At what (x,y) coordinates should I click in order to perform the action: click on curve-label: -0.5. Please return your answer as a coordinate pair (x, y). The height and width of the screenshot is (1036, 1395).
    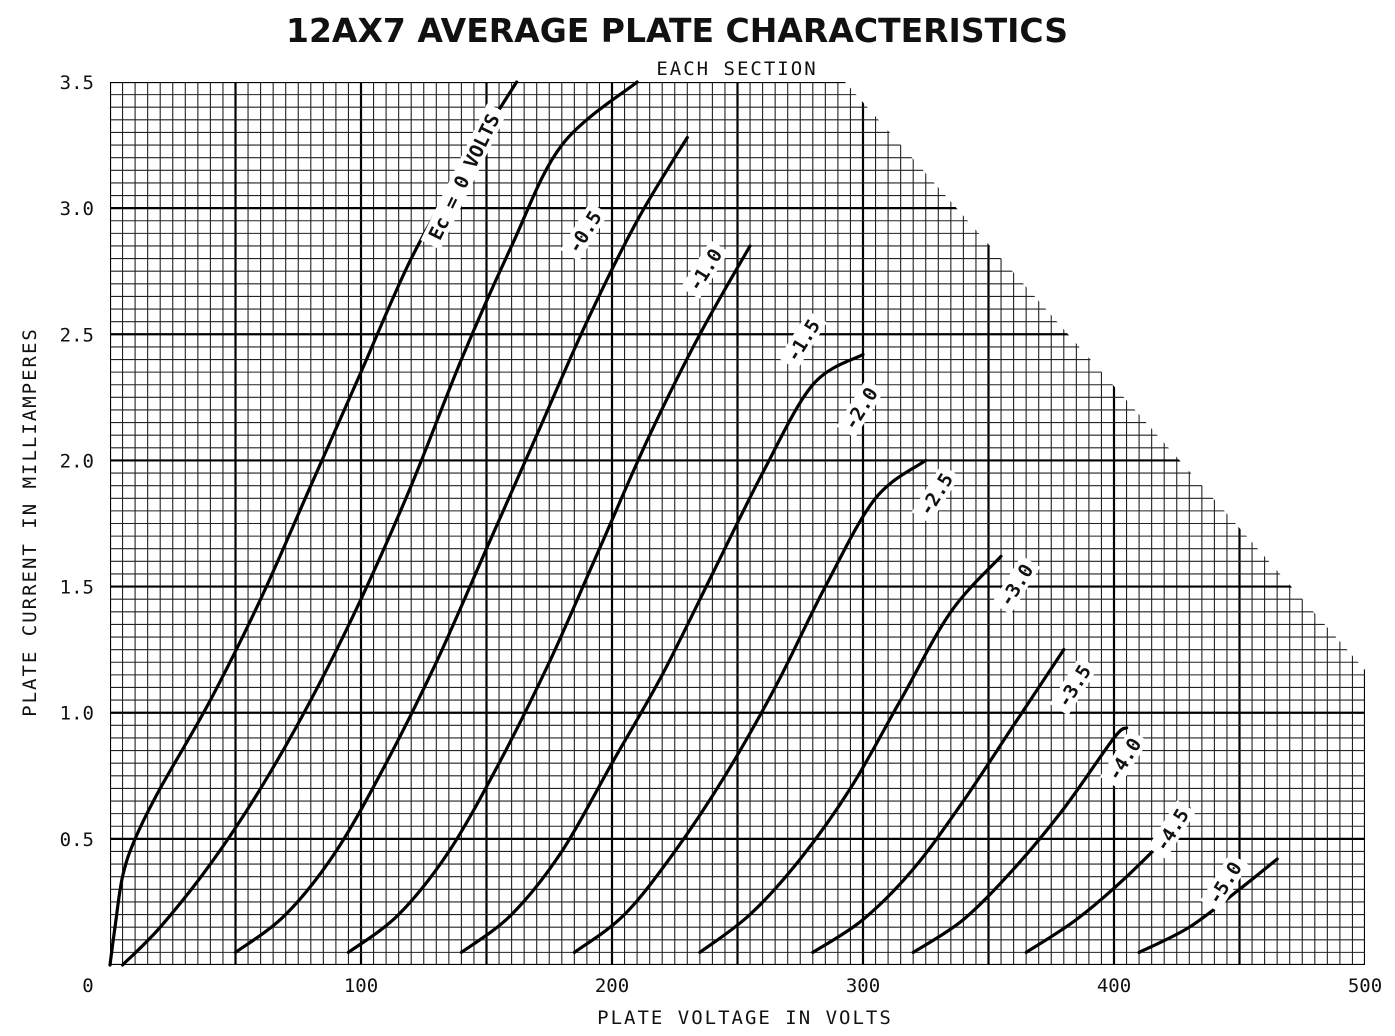
    Looking at the image, I should click on (584, 232).